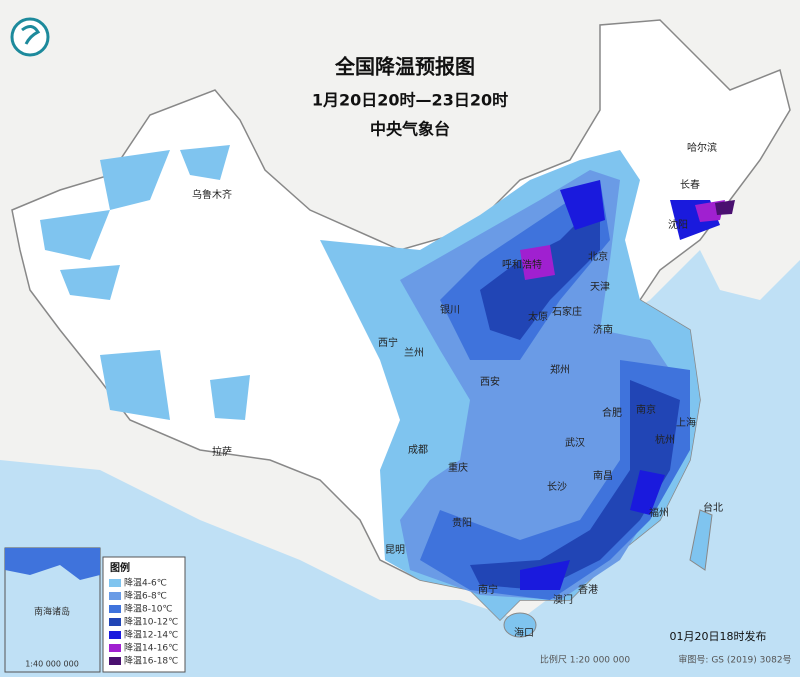 The width and height of the screenshot is (800, 677). Describe the element at coordinates (410, 129) in the screenshot. I see `issuer: 中央气象台` at that location.